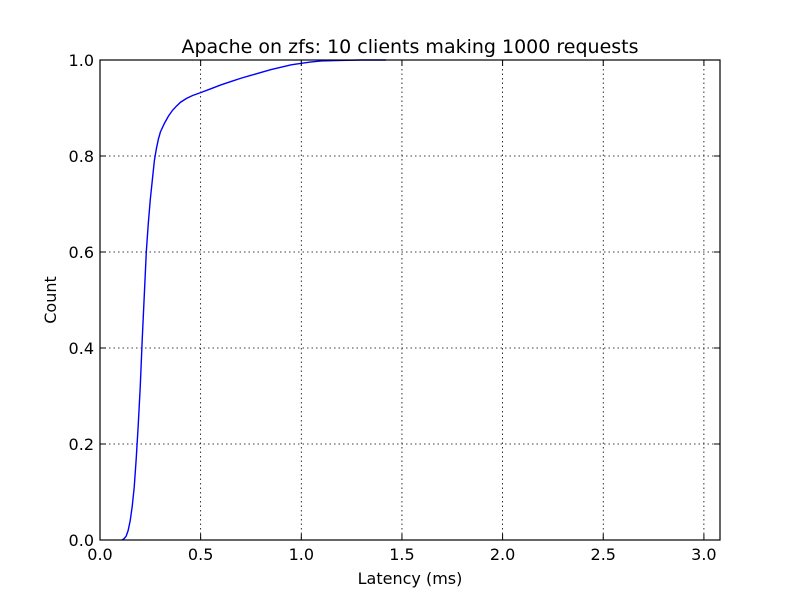 The height and width of the screenshot is (600, 800). Describe the element at coordinates (81, 60) in the screenshot. I see `y-tick-label: 1.0` at that location.